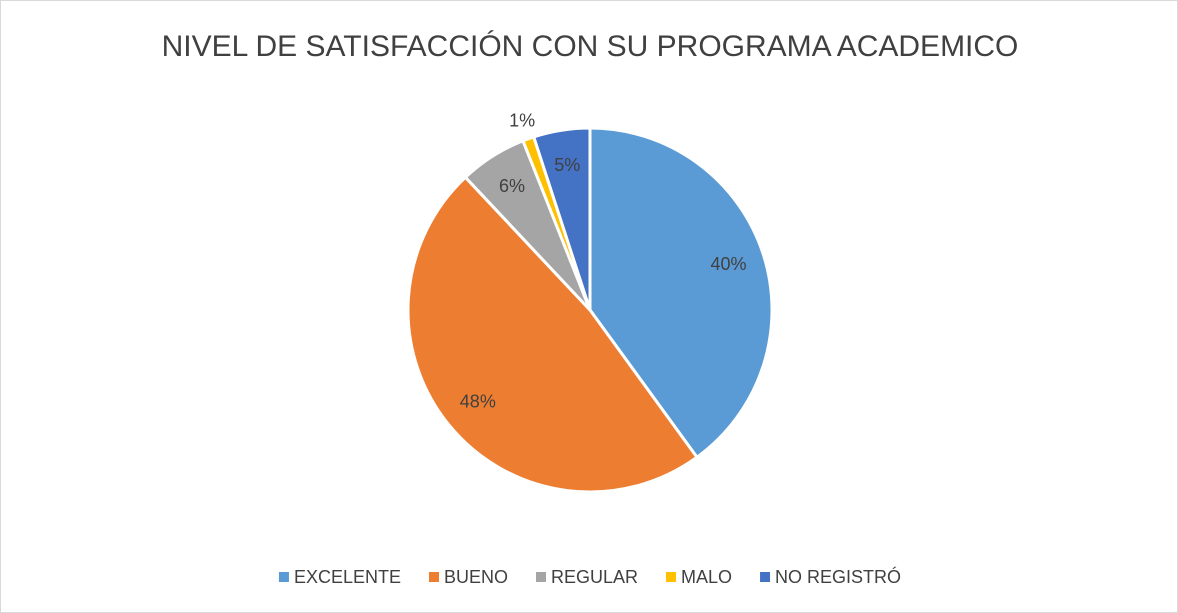 This screenshot has width=1178, height=613. Describe the element at coordinates (347, 577) in the screenshot. I see `legend-label: EXCELENTE` at that location.